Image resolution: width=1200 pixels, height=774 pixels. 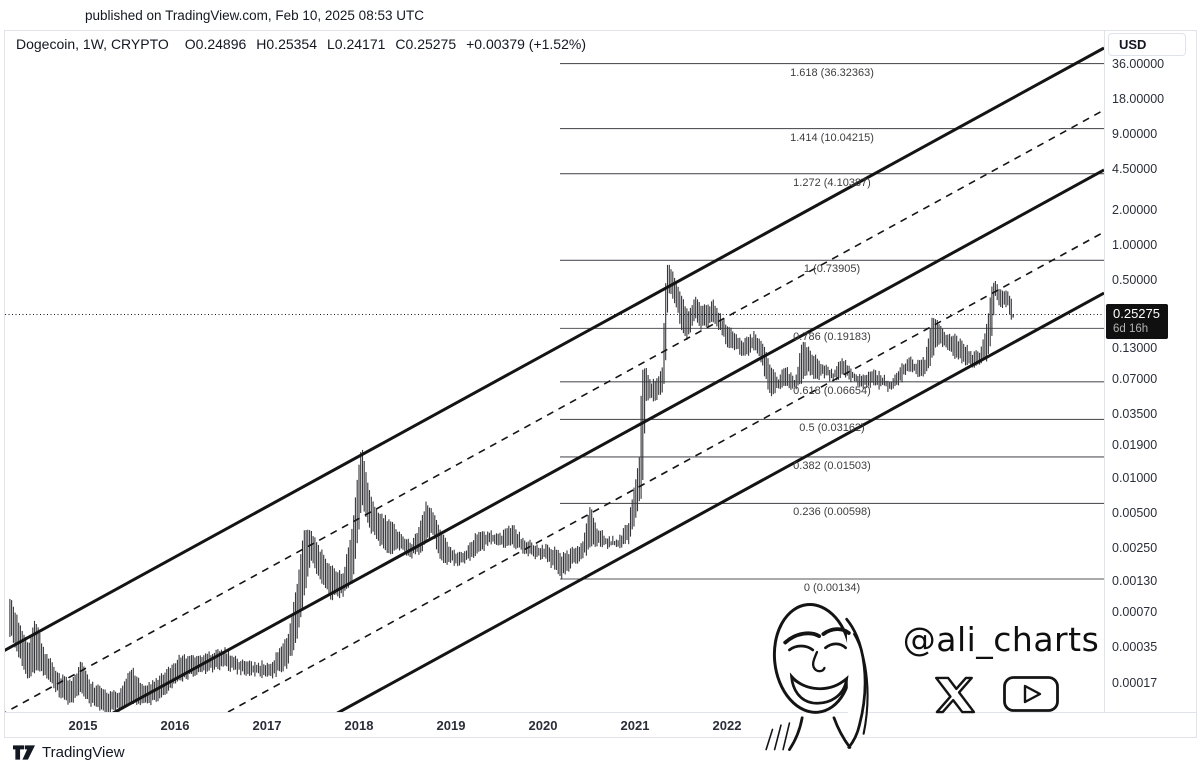 What do you see at coordinates (1135, 512) in the screenshot?
I see `price-axis-label: 0.00500` at bounding box center [1135, 512].